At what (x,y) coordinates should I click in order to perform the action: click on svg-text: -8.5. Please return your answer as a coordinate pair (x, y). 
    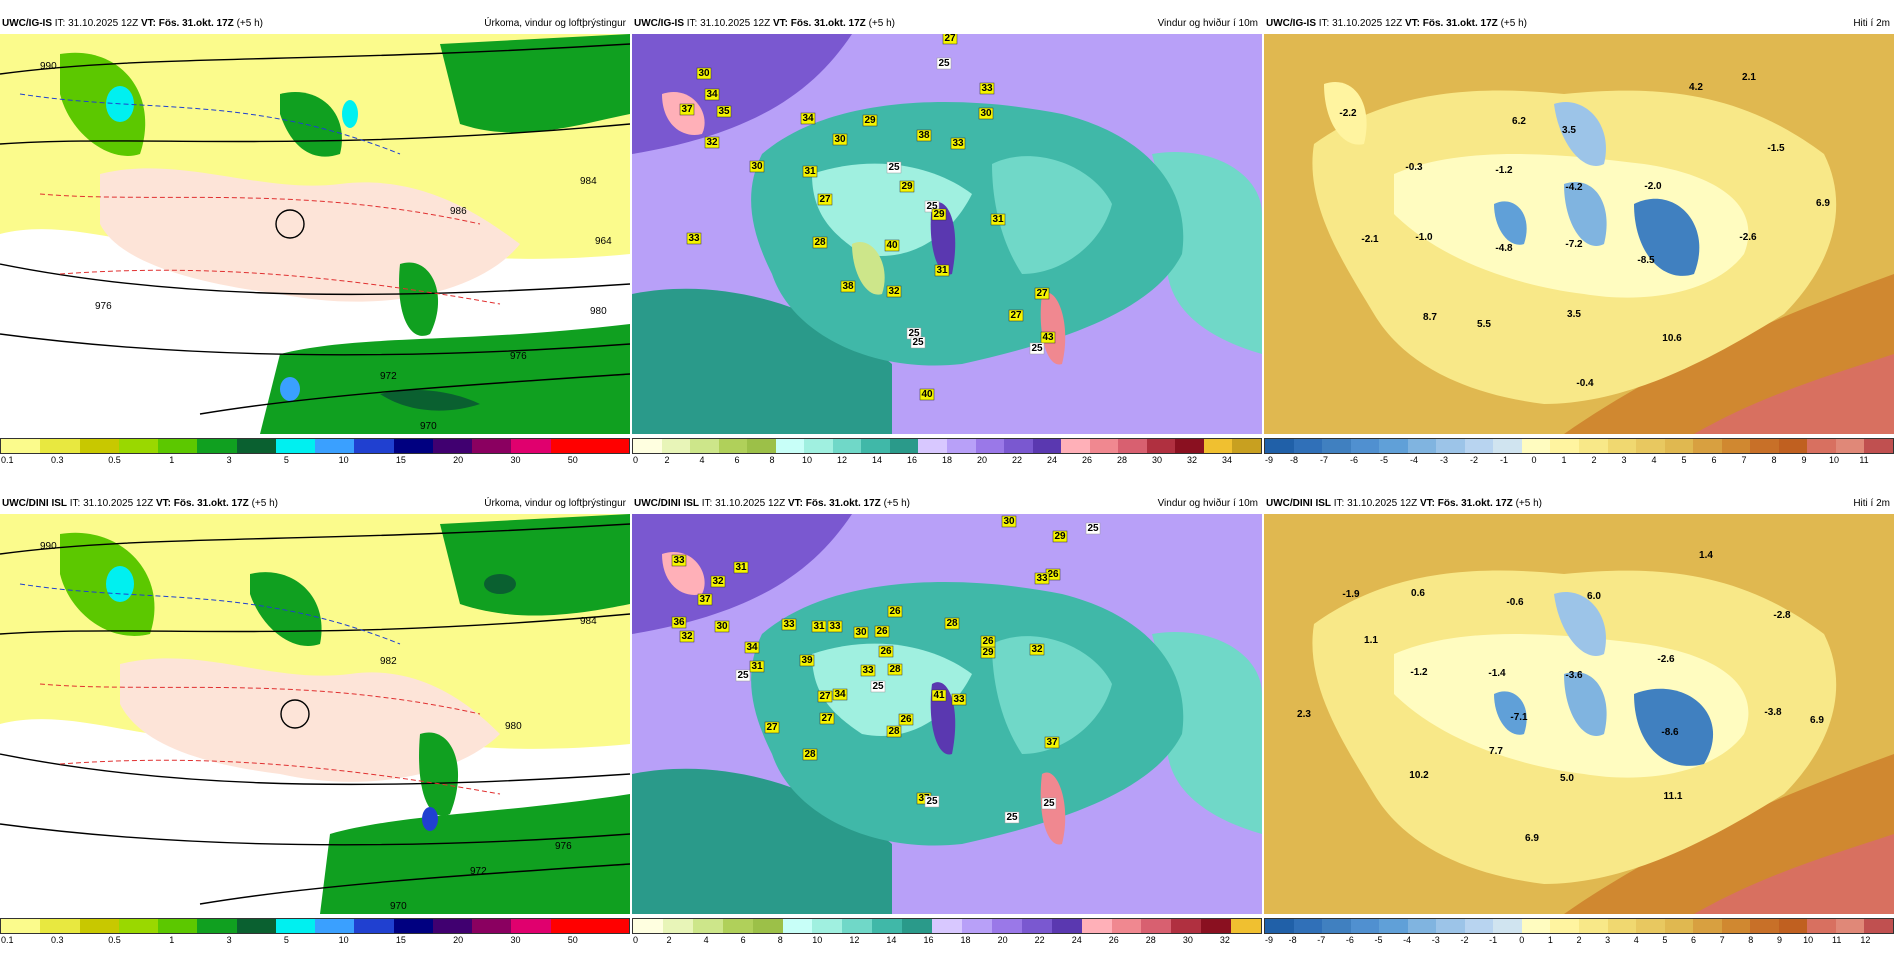
    Looking at the image, I should click on (1646, 260).